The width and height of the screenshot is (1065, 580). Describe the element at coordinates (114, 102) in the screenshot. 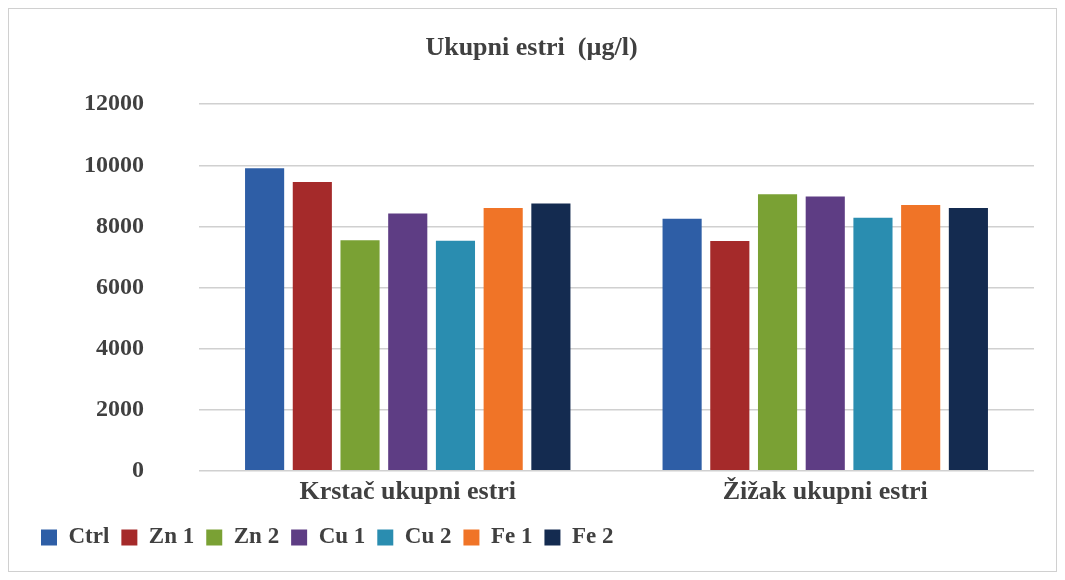

I see `y-tick-label: 12000` at that location.